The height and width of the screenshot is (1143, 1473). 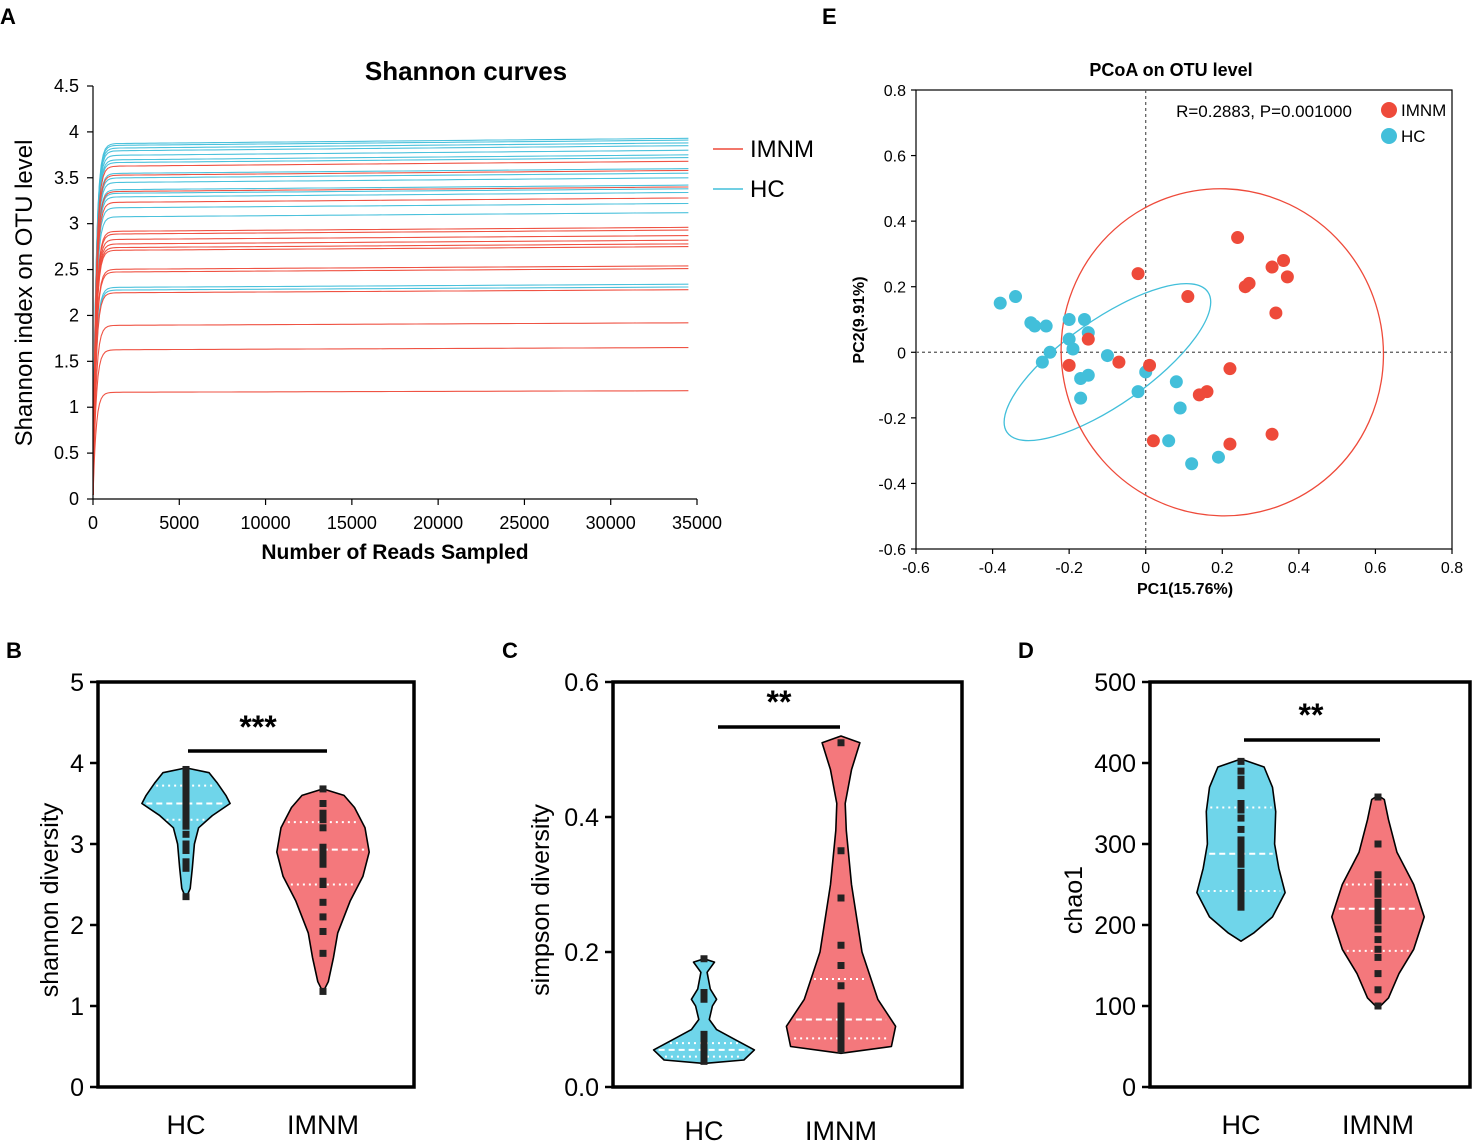 I want to click on chart-e-title: PCoA on OTU level, so click(x=1170, y=70).